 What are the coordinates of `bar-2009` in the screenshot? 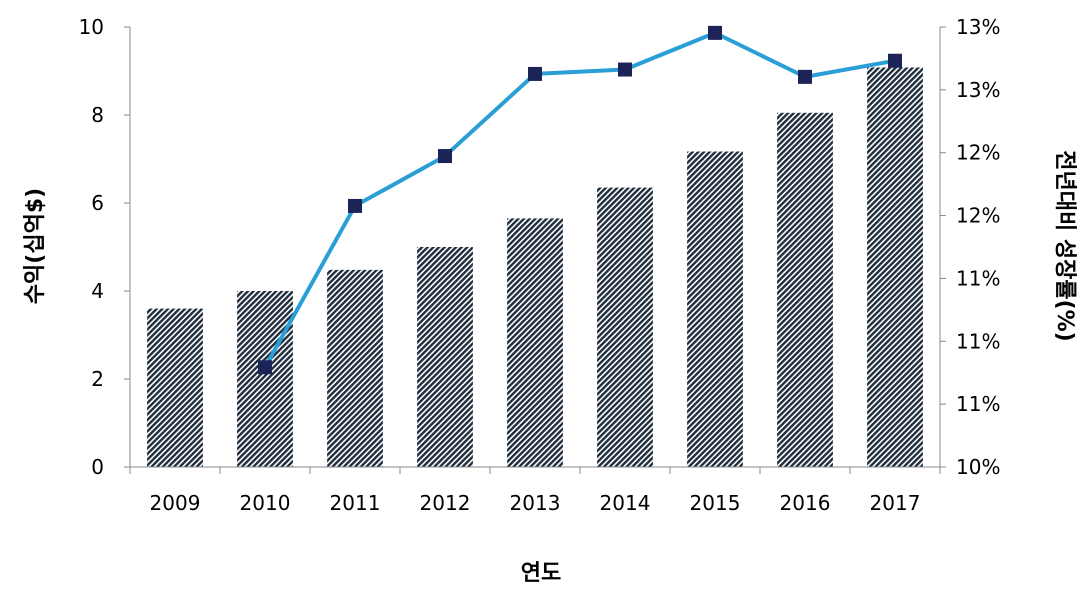 It's located at (175, 387).